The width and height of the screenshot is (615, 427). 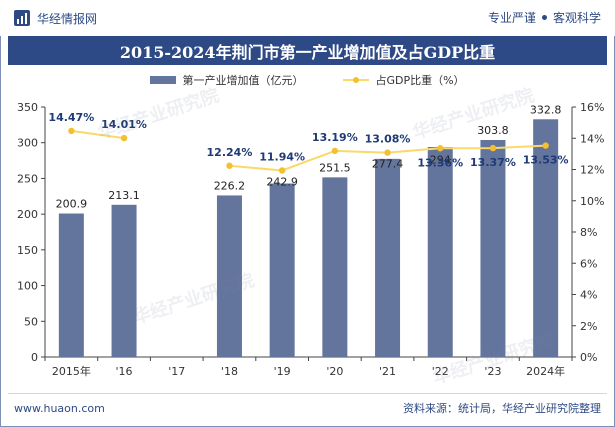 What do you see at coordinates (124, 124) in the screenshot?
I see `ratio-value-label: 14.01%` at bounding box center [124, 124].